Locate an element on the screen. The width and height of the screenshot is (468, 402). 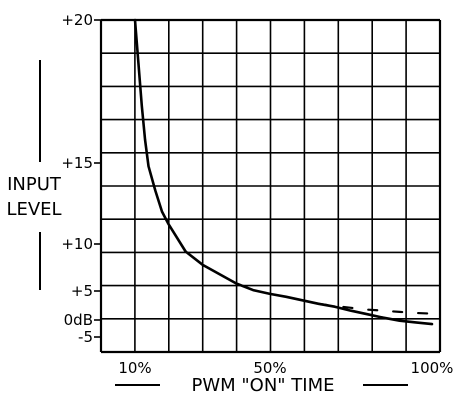
y-tick-label: +5 is located at coordinates (82, 291).